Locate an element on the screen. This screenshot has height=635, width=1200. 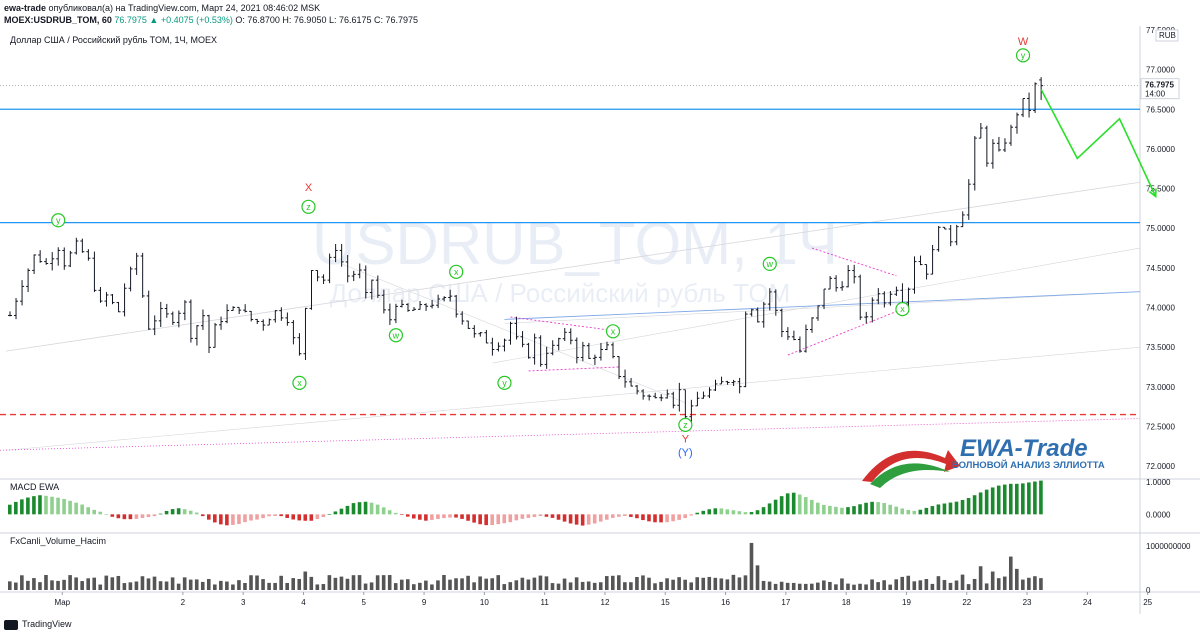
ohlc-high: H: 76.9050 is located at coordinates (305, 20).